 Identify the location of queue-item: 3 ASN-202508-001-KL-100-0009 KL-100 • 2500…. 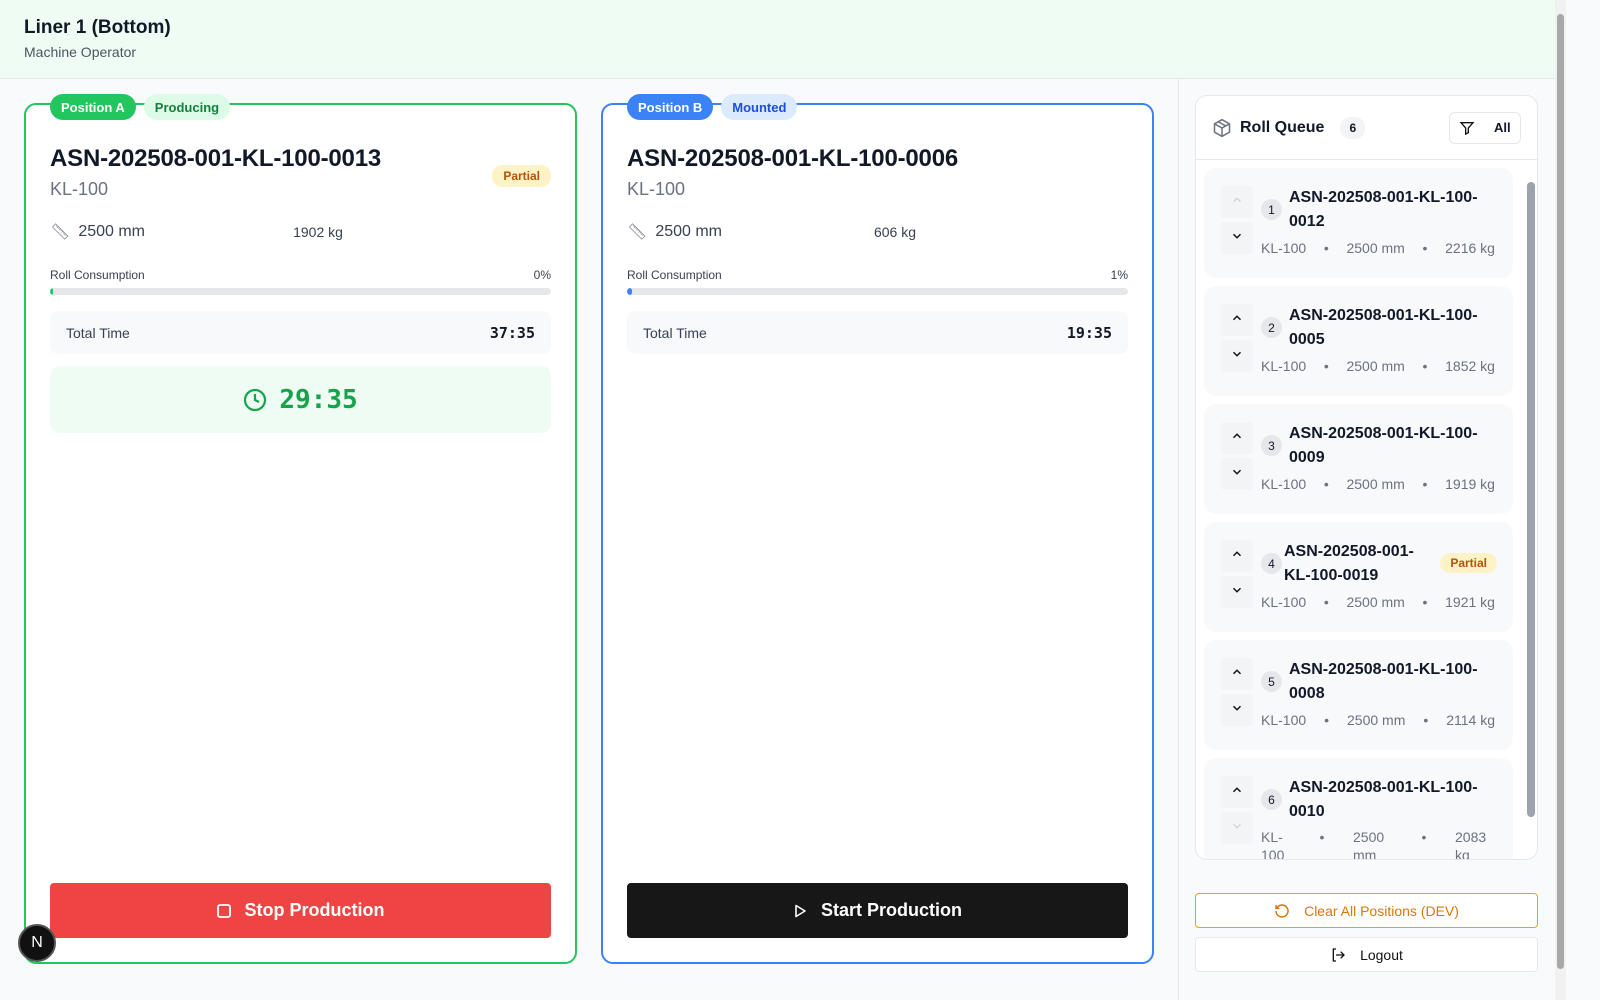
(1358, 459).